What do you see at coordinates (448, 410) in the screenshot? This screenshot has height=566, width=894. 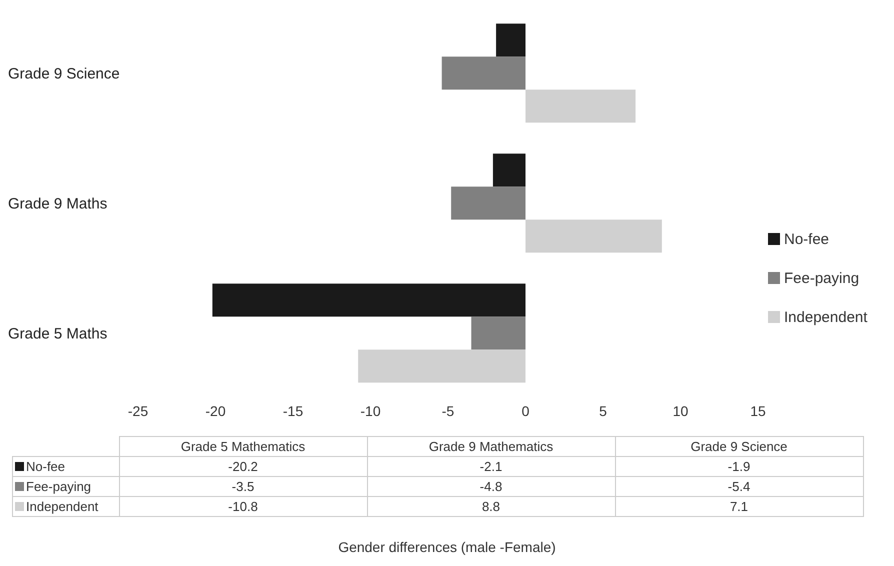 I see `x-tick-label: -5` at bounding box center [448, 410].